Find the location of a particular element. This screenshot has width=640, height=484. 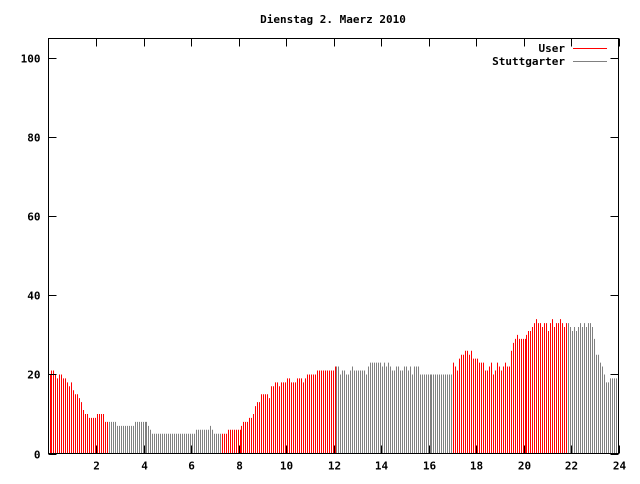

legend: User Stuttgarter is located at coordinates (549, 55).